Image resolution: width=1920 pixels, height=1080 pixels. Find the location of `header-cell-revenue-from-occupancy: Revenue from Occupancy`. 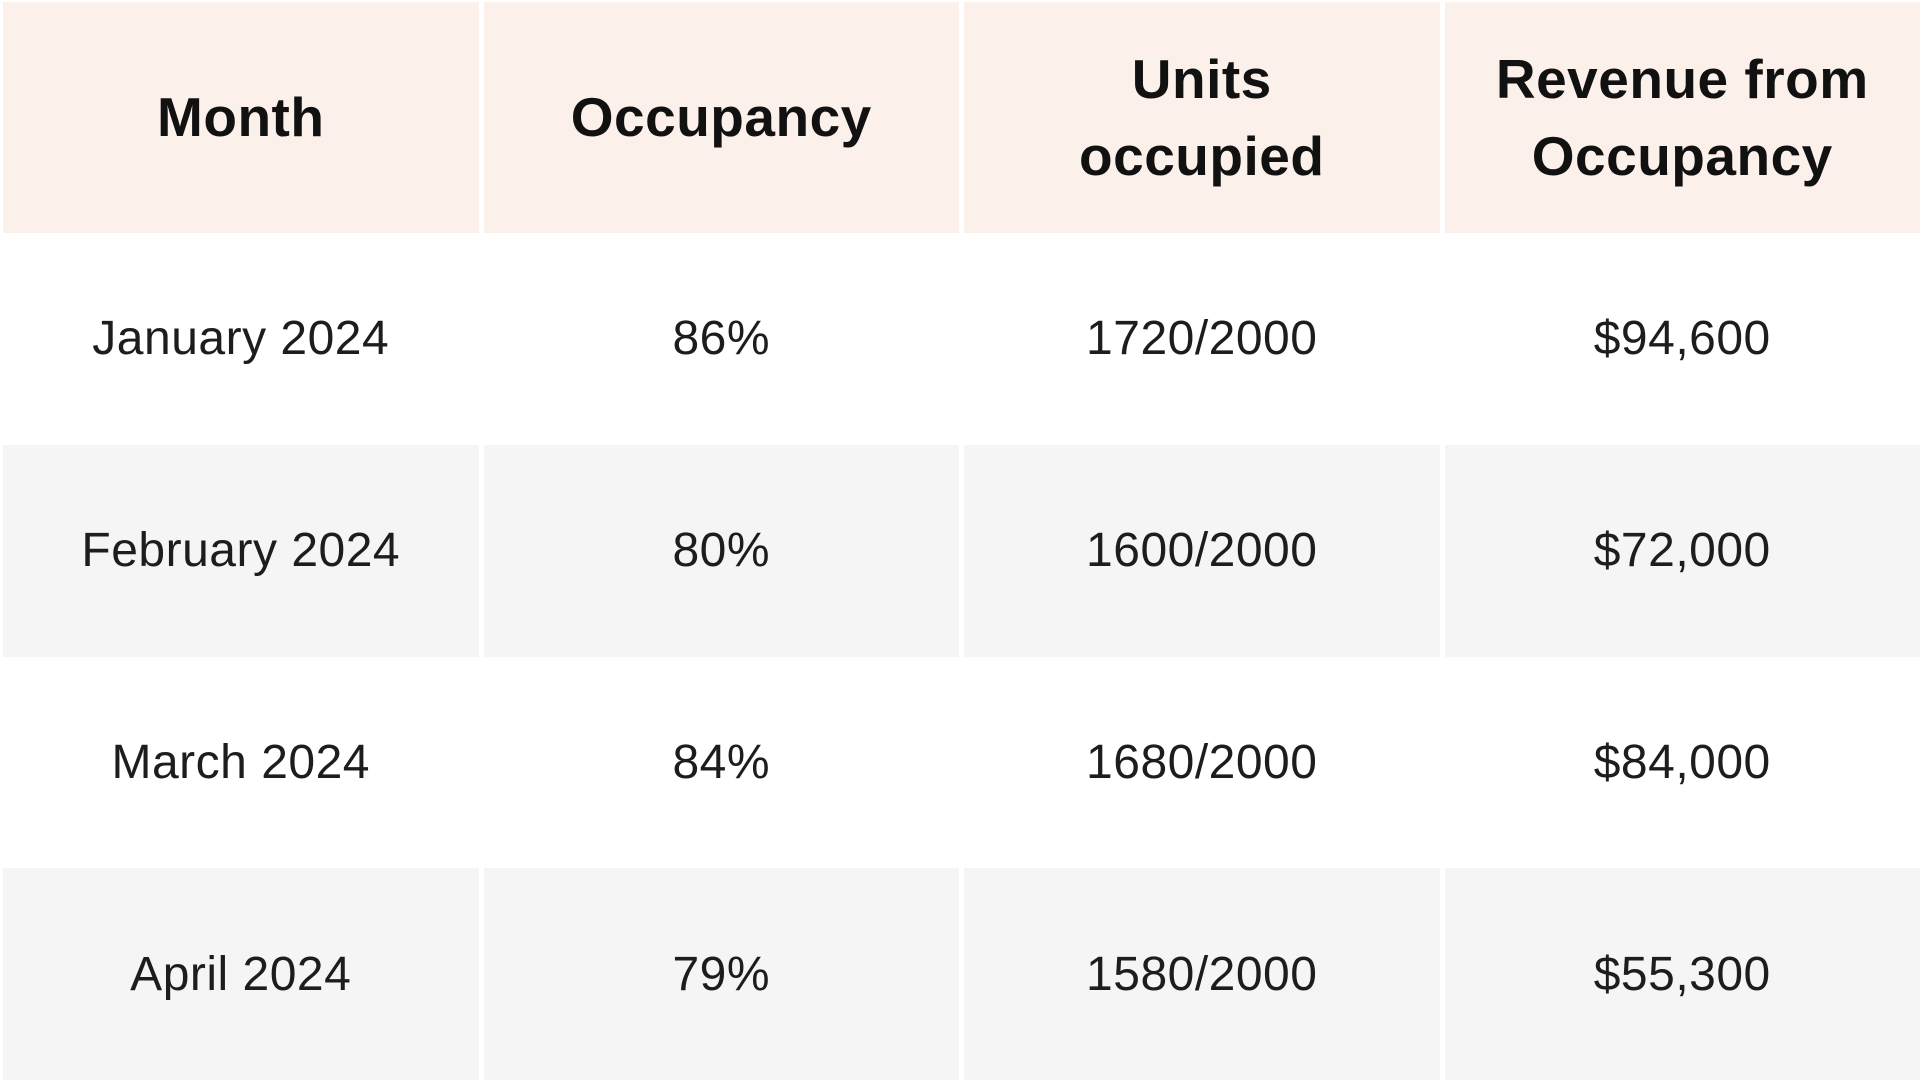

header-cell-revenue-from-occupancy: Revenue from Occupancy is located at coordinates (1682, 117).